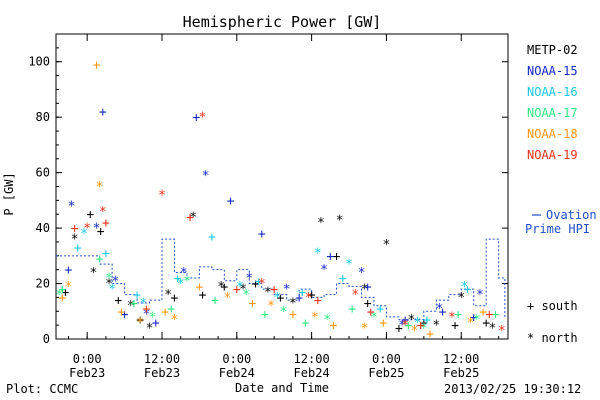  Describe the element at coordinates (571, 215) in the screenshot. I see `model-legend-line1: Ovation` at that location.